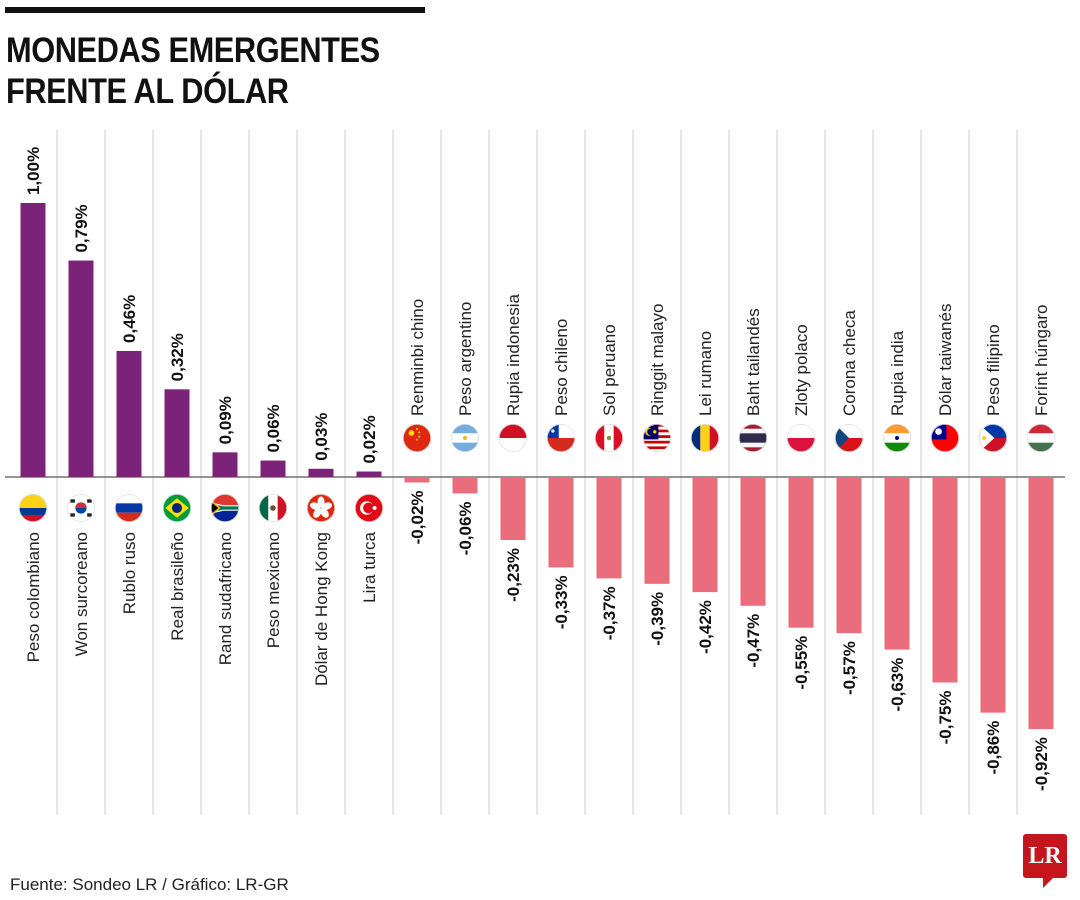 Image resolution: width=1080 pixels, height=900 pixels. I want to click on bar-group: 0,79% Won surcoreano, so click(81, 430).